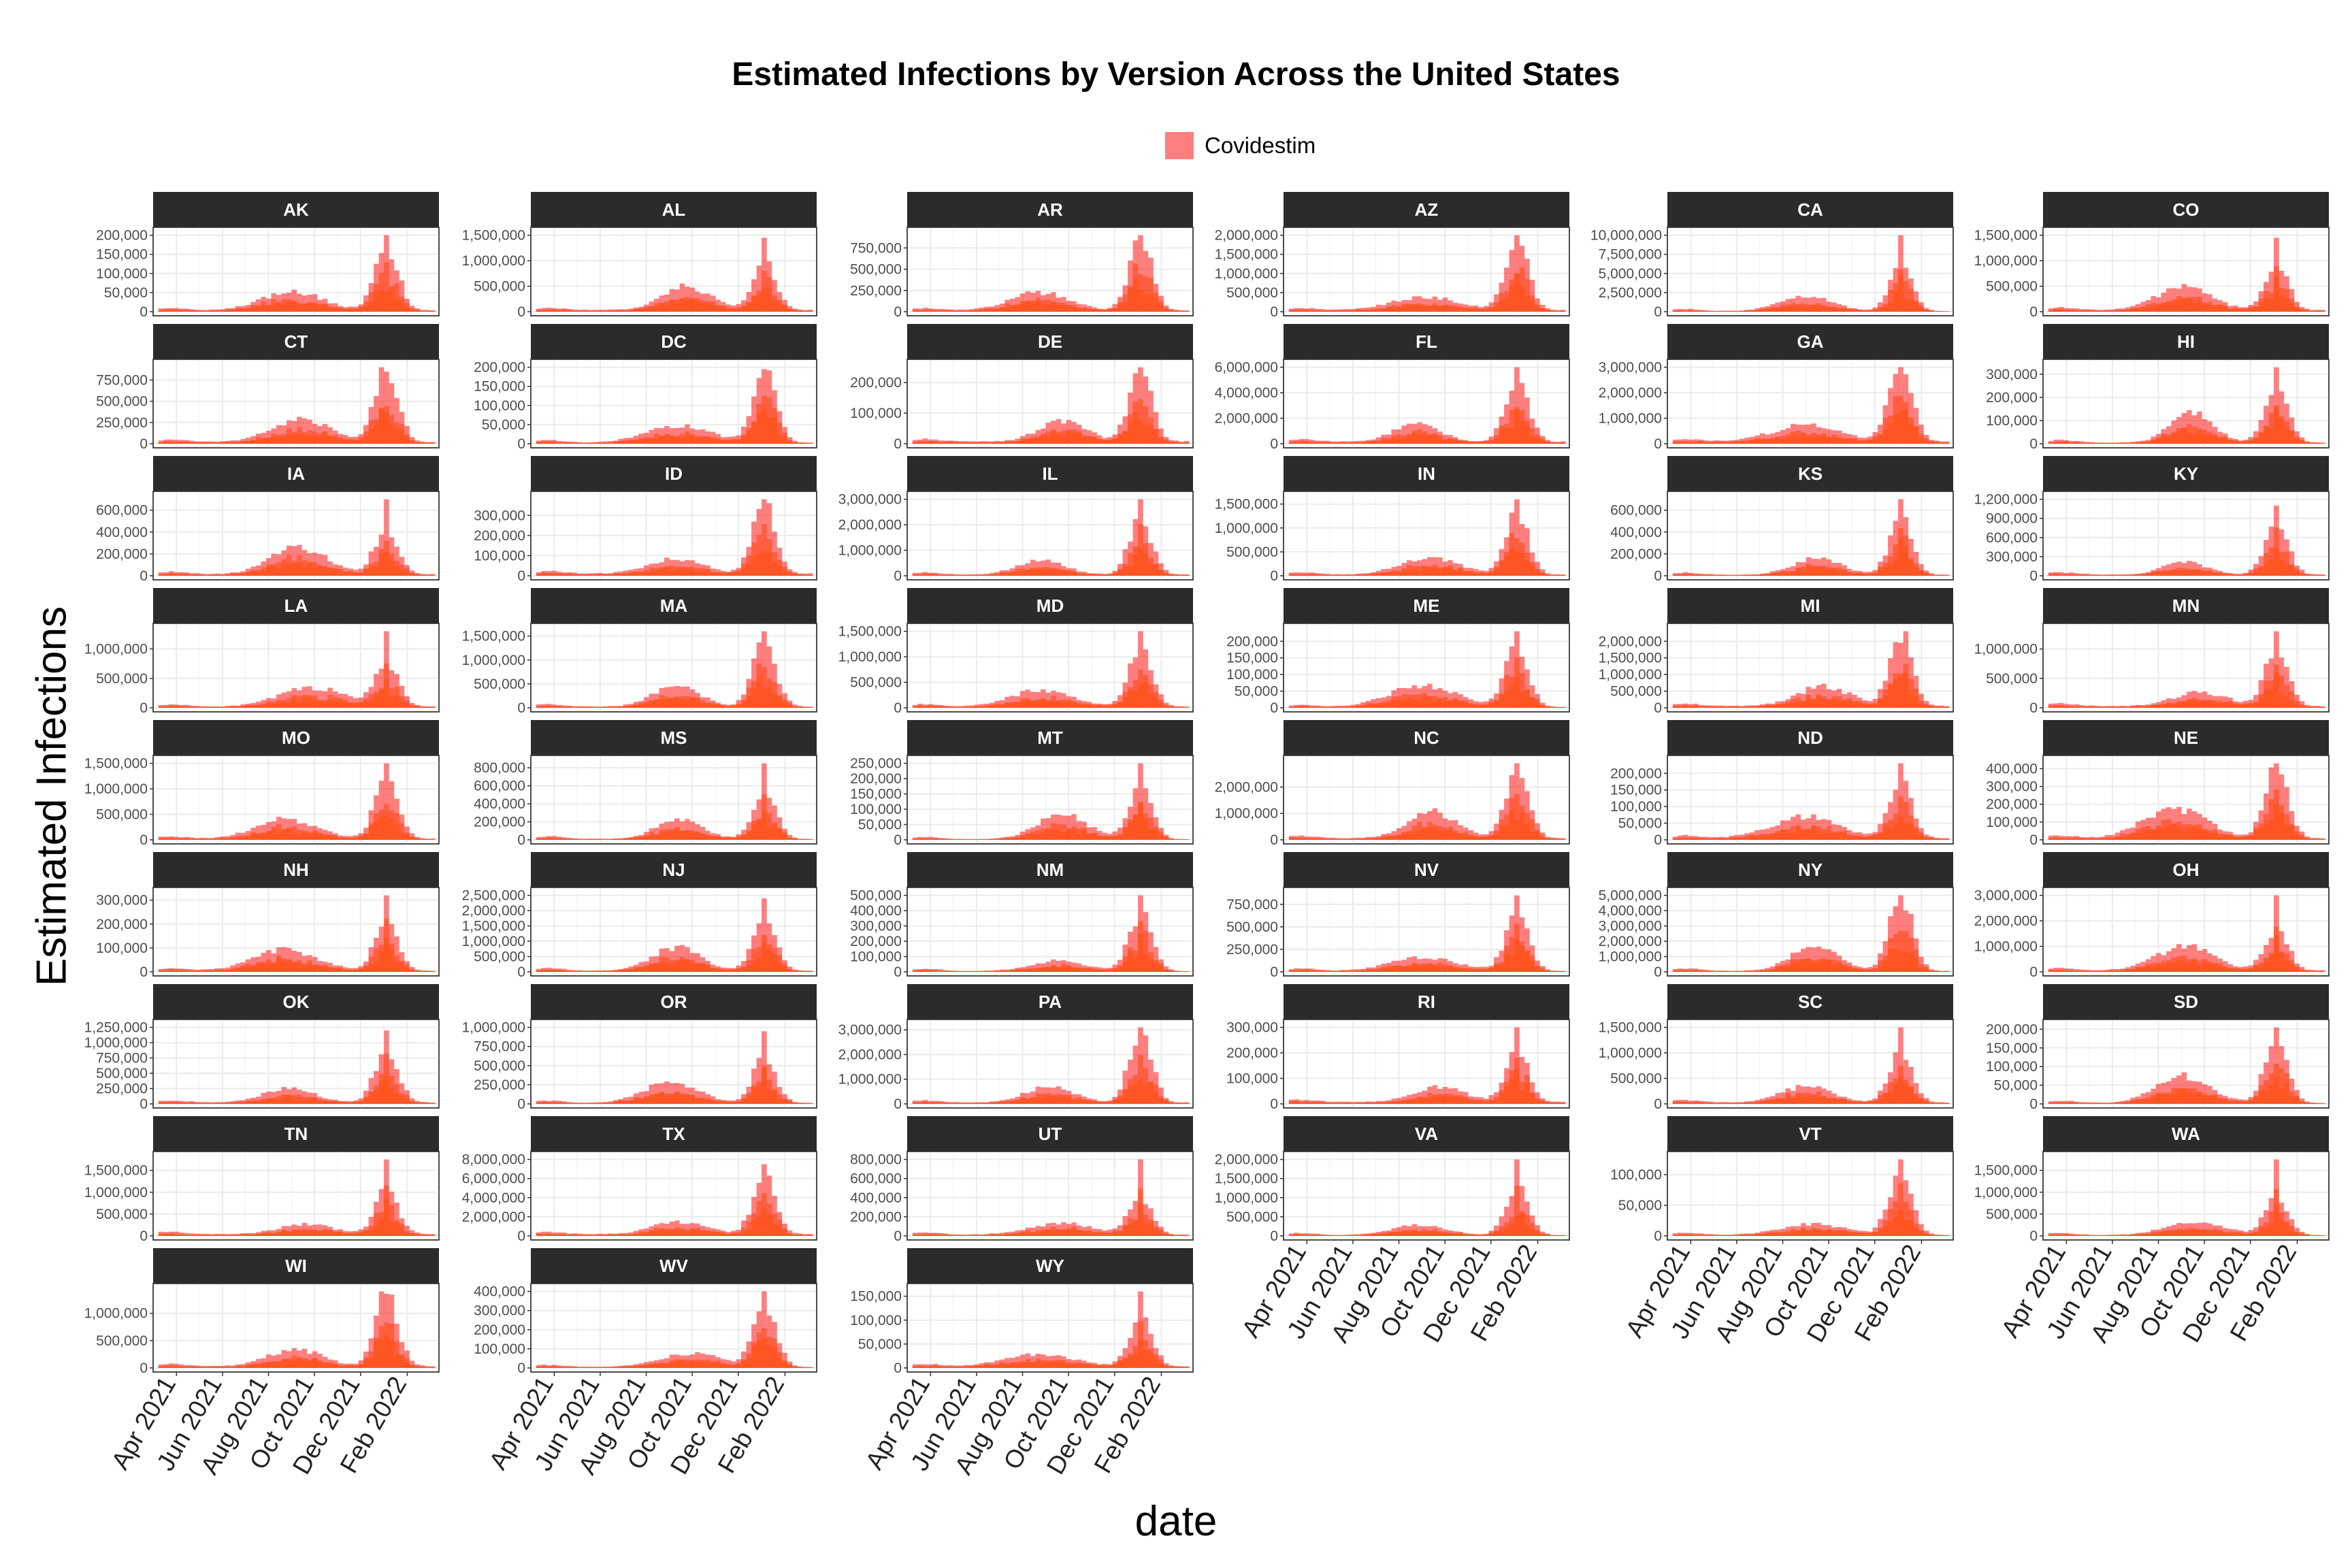  I want to click on facet-strip-label: NV, so click(1426, 870).